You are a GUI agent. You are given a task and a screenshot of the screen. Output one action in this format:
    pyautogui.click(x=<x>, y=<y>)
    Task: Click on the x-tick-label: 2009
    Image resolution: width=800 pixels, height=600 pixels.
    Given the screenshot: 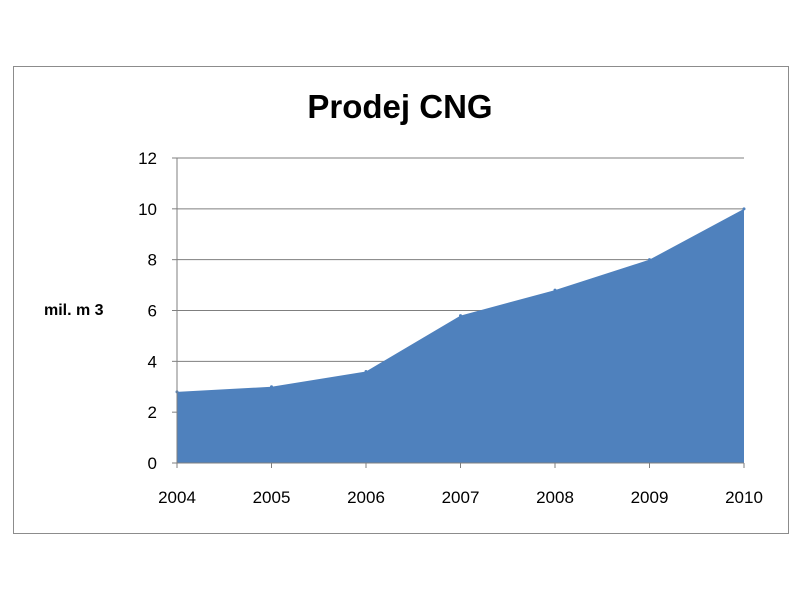 What is the action you would take?
    pyautogui.click(x=650, y=497)
    